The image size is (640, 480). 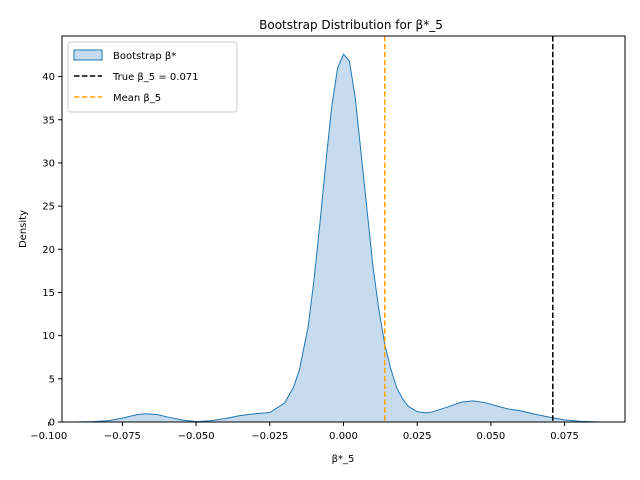 What do you see at coordinates (52, 379) in the screenshot?
I see `y-tick-label: 5` at bounding box center [52, 379].